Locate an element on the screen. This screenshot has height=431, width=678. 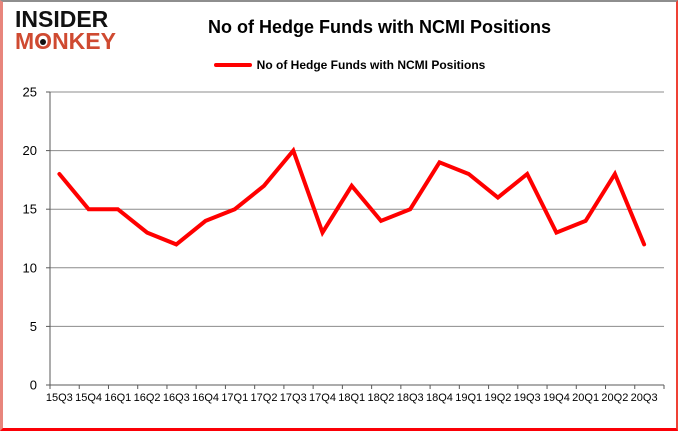
legend: No of Hedge Funds with NCMI Positions is located at coordinates (349, 65).